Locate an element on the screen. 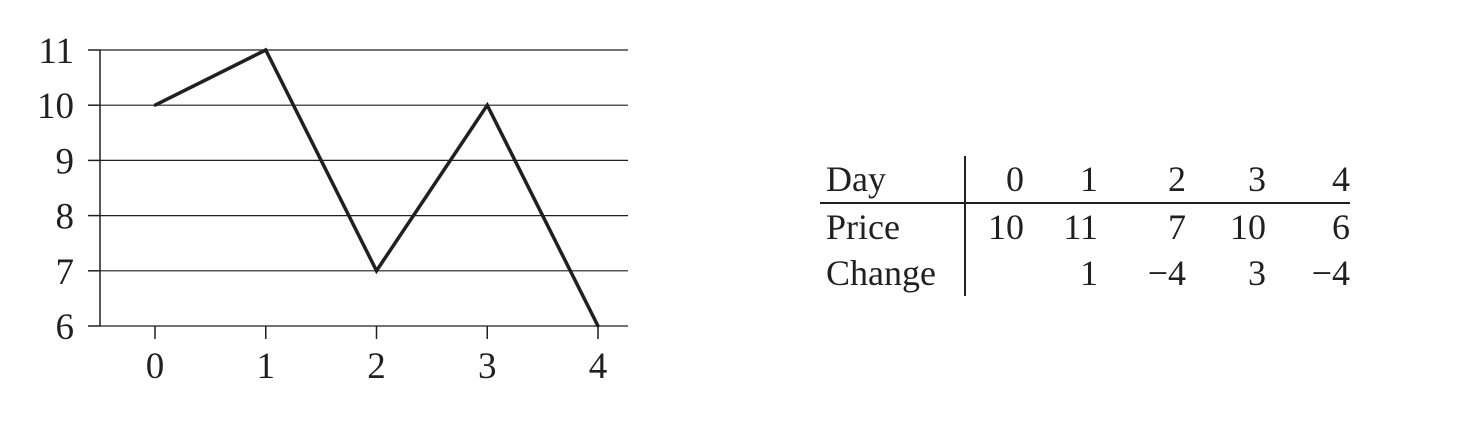  row-label-price: Price is located at coordinates (893, 226).